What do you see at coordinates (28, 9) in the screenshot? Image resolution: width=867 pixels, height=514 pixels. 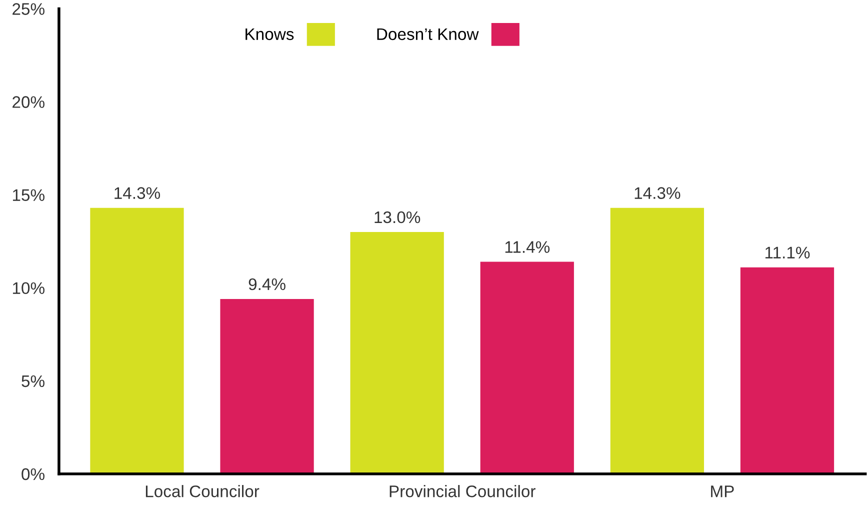 I see `y-tick-label: 25%` at bounding box center [28, 9].